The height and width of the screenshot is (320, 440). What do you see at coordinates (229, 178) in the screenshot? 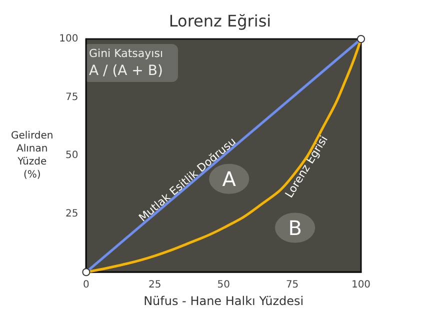
I see `annotation: A` at bounding box center [229, 178].